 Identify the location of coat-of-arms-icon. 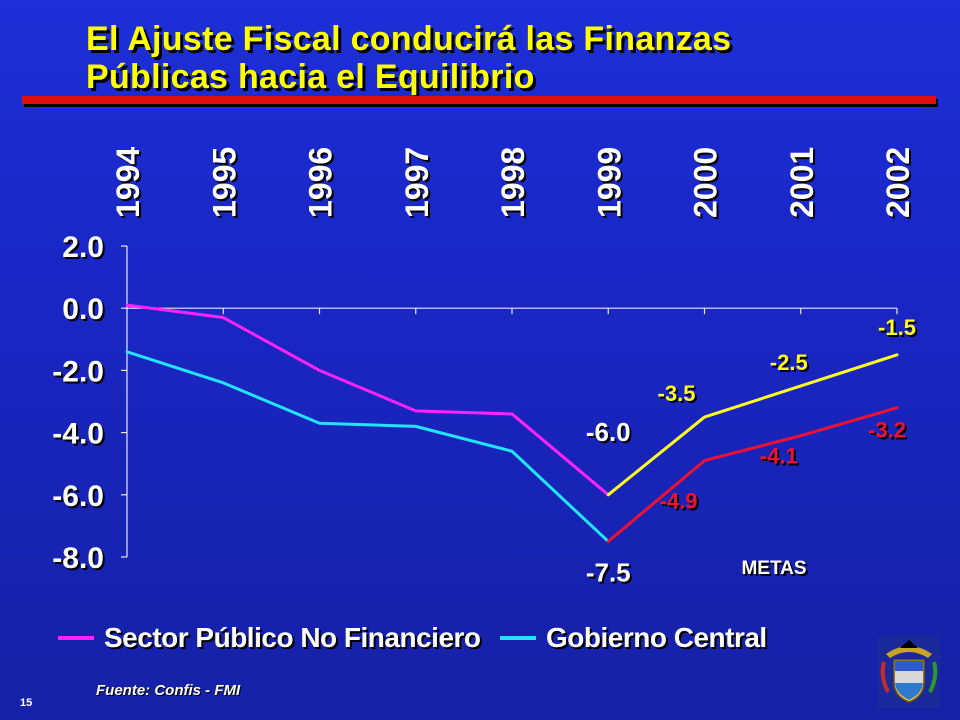
(909, 672).